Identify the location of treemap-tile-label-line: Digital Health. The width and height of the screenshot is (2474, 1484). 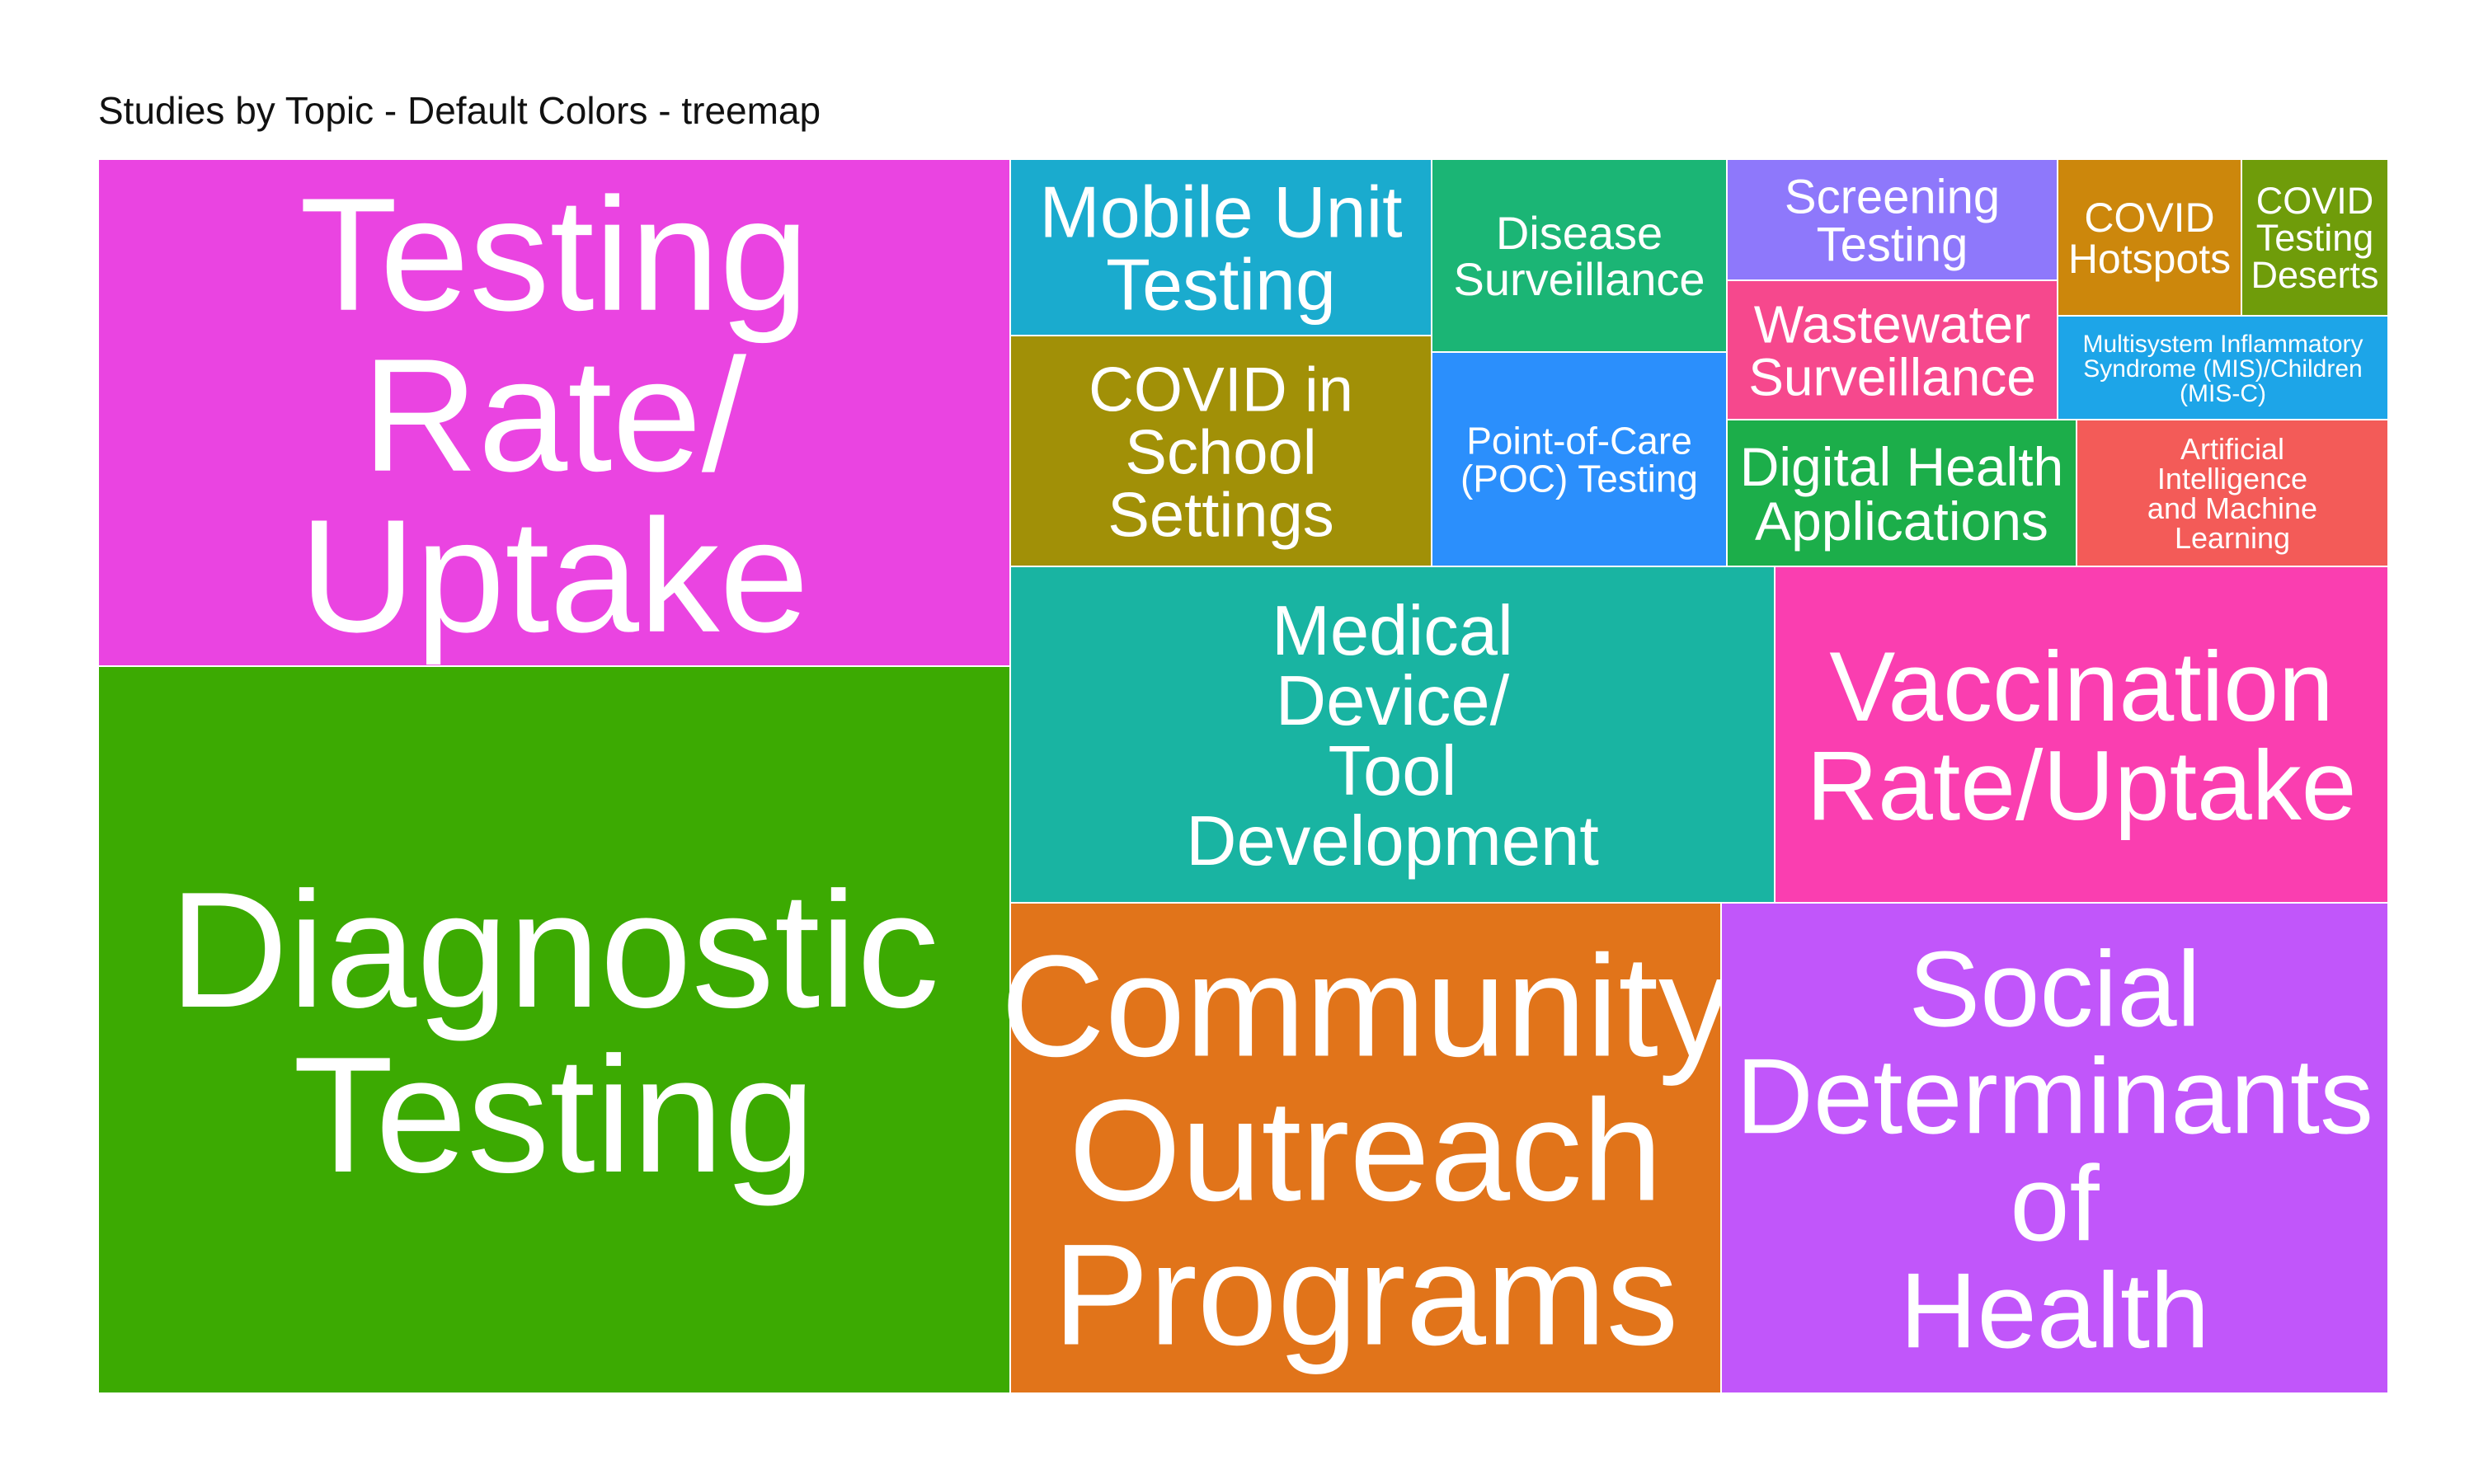
(1902, 467).